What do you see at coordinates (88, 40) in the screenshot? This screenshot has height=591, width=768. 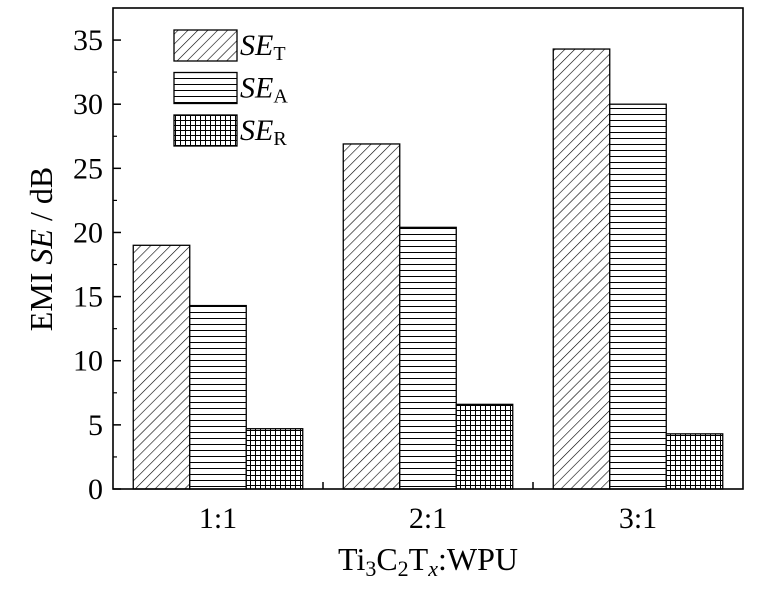 I see `y-tick-label: 35` at bounding box center [88, 40].